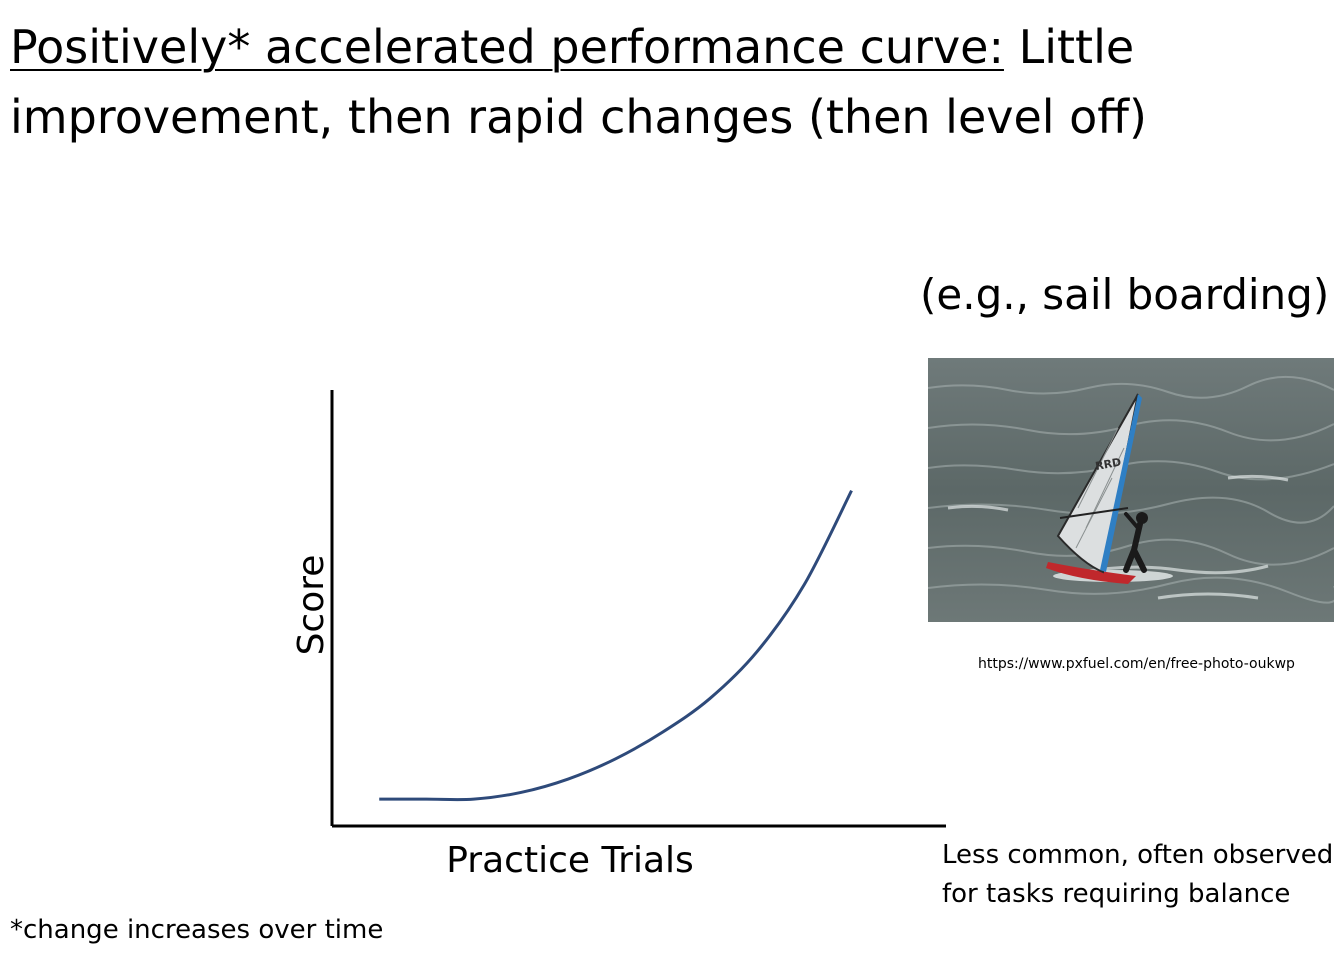  Describe the element at coordinates (197, 930) in the screenshot. I see `footnote: *change increases over time` at that location.